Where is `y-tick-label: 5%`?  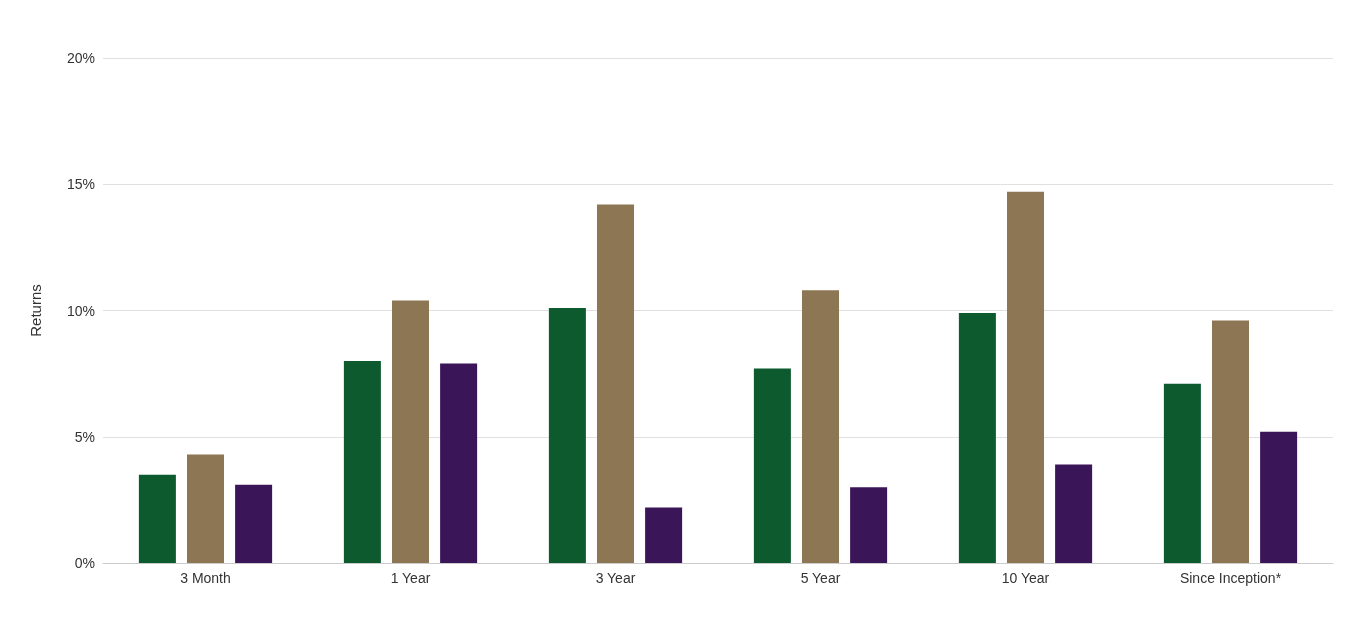 y-tick-label: 5% is located at coordinates (84, 436).